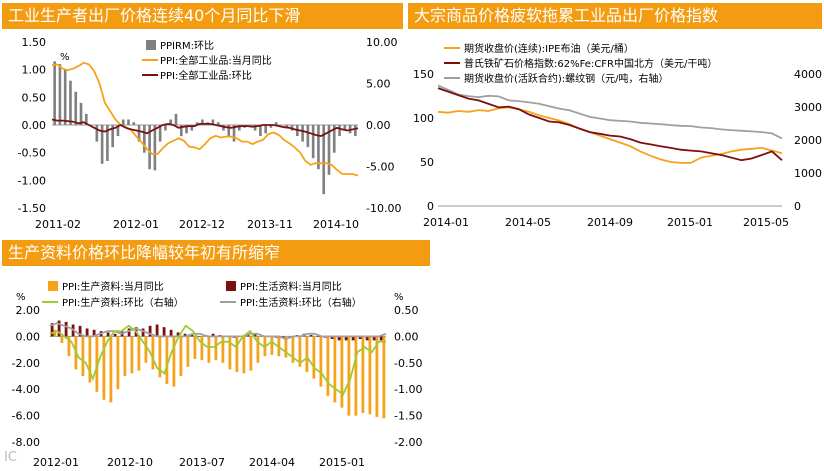  Describe the element at coordinates (26, 416) in the screenshot. I see `y-tick-left: -6.00` at that location.